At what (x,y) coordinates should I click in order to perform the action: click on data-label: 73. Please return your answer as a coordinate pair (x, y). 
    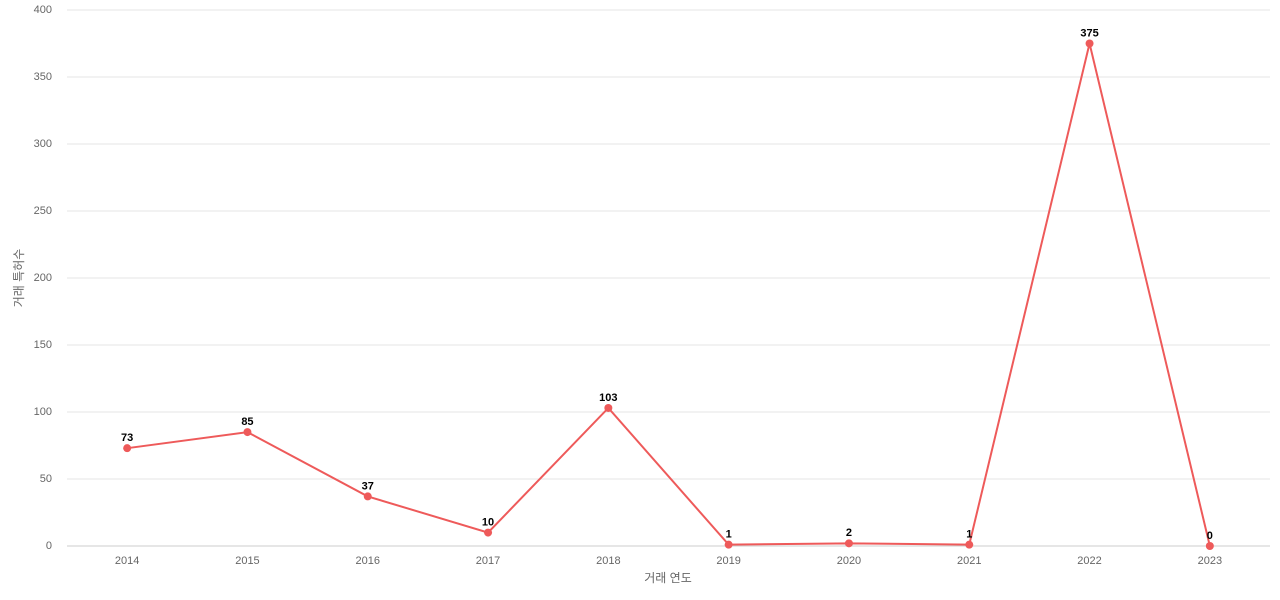
    Looking at the image, I should click on (127, 438).